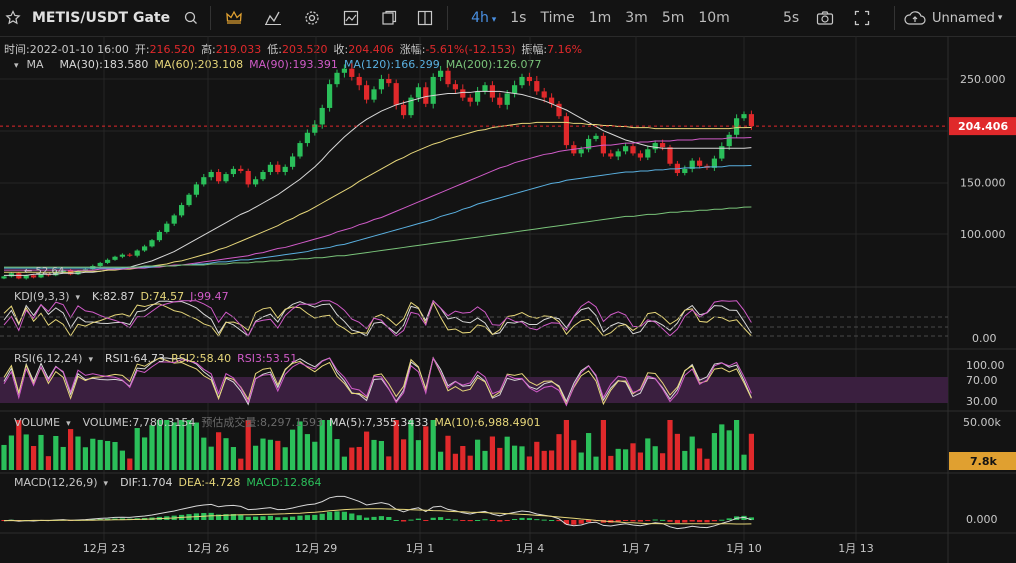 Image resolution: width=1016 pixels, height=563 pixels. What do you see at coordinates (963, 18) in the screenshot?
I see `layout-name: Unnamed` at bounding box center [963, 18].